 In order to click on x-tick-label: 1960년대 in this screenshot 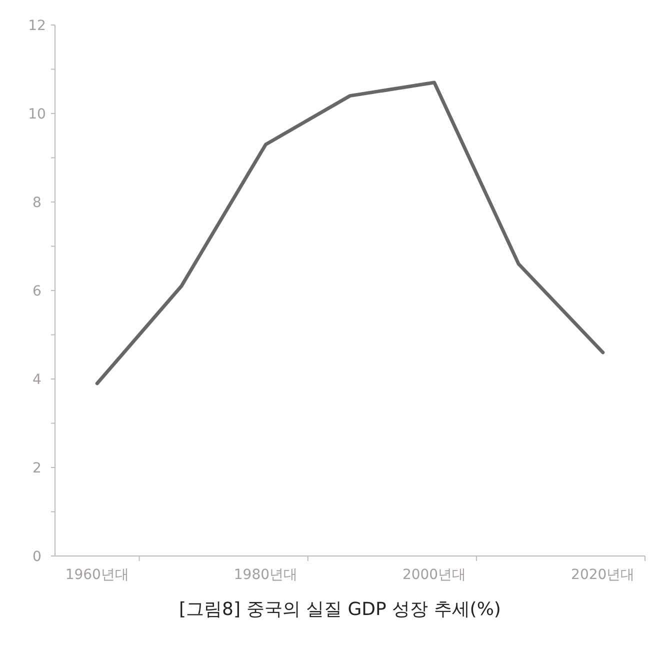, I will do `click(97, 575)`.